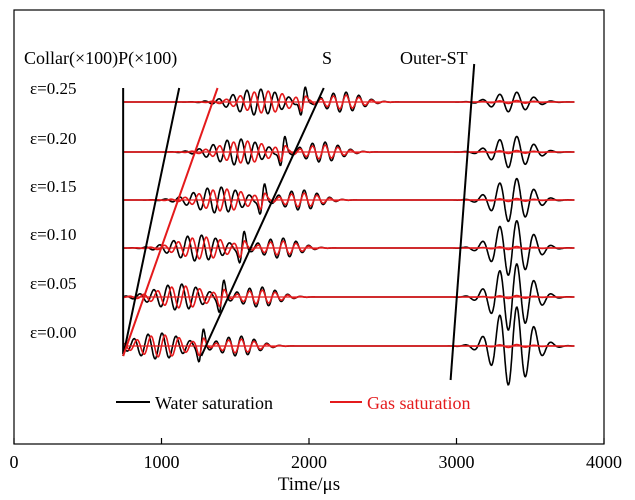  I want to click on row-label: ε=0.10, so click(53, 234).